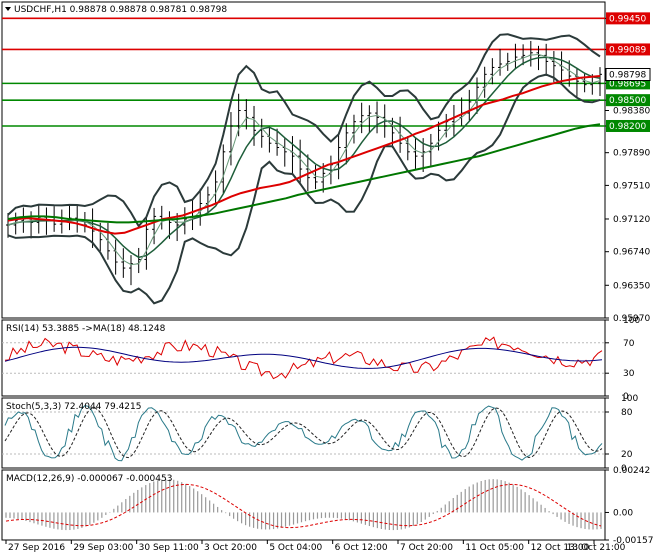 The width and height of the screenshot is (660, 560). Describe the element at coordinates (627, 84) in the screenshot. I see `level-tag-label: 0.98695` at that location.